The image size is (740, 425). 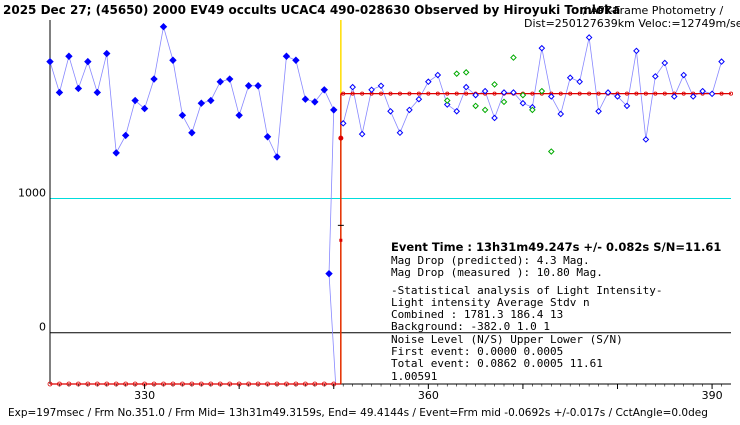 What do you see at coordinates (341, 240) in the screenshot?
I see `event-marker-lower` at bounding box center [341, 240].